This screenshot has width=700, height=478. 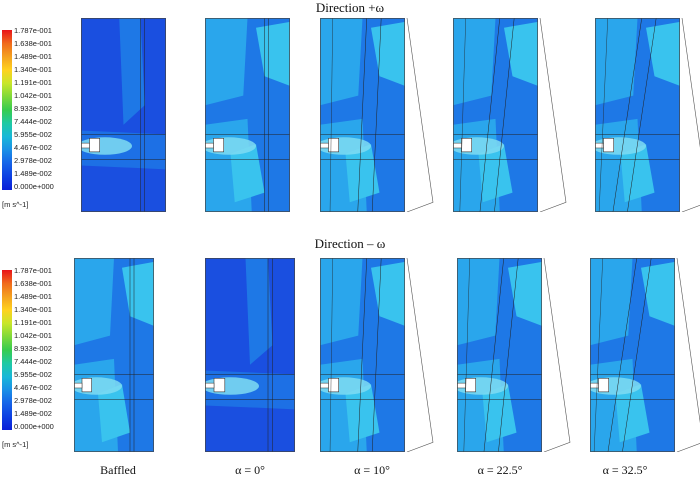 I want to click on column-label-alpha-10: α = 10°, so click(x=372, y=470).